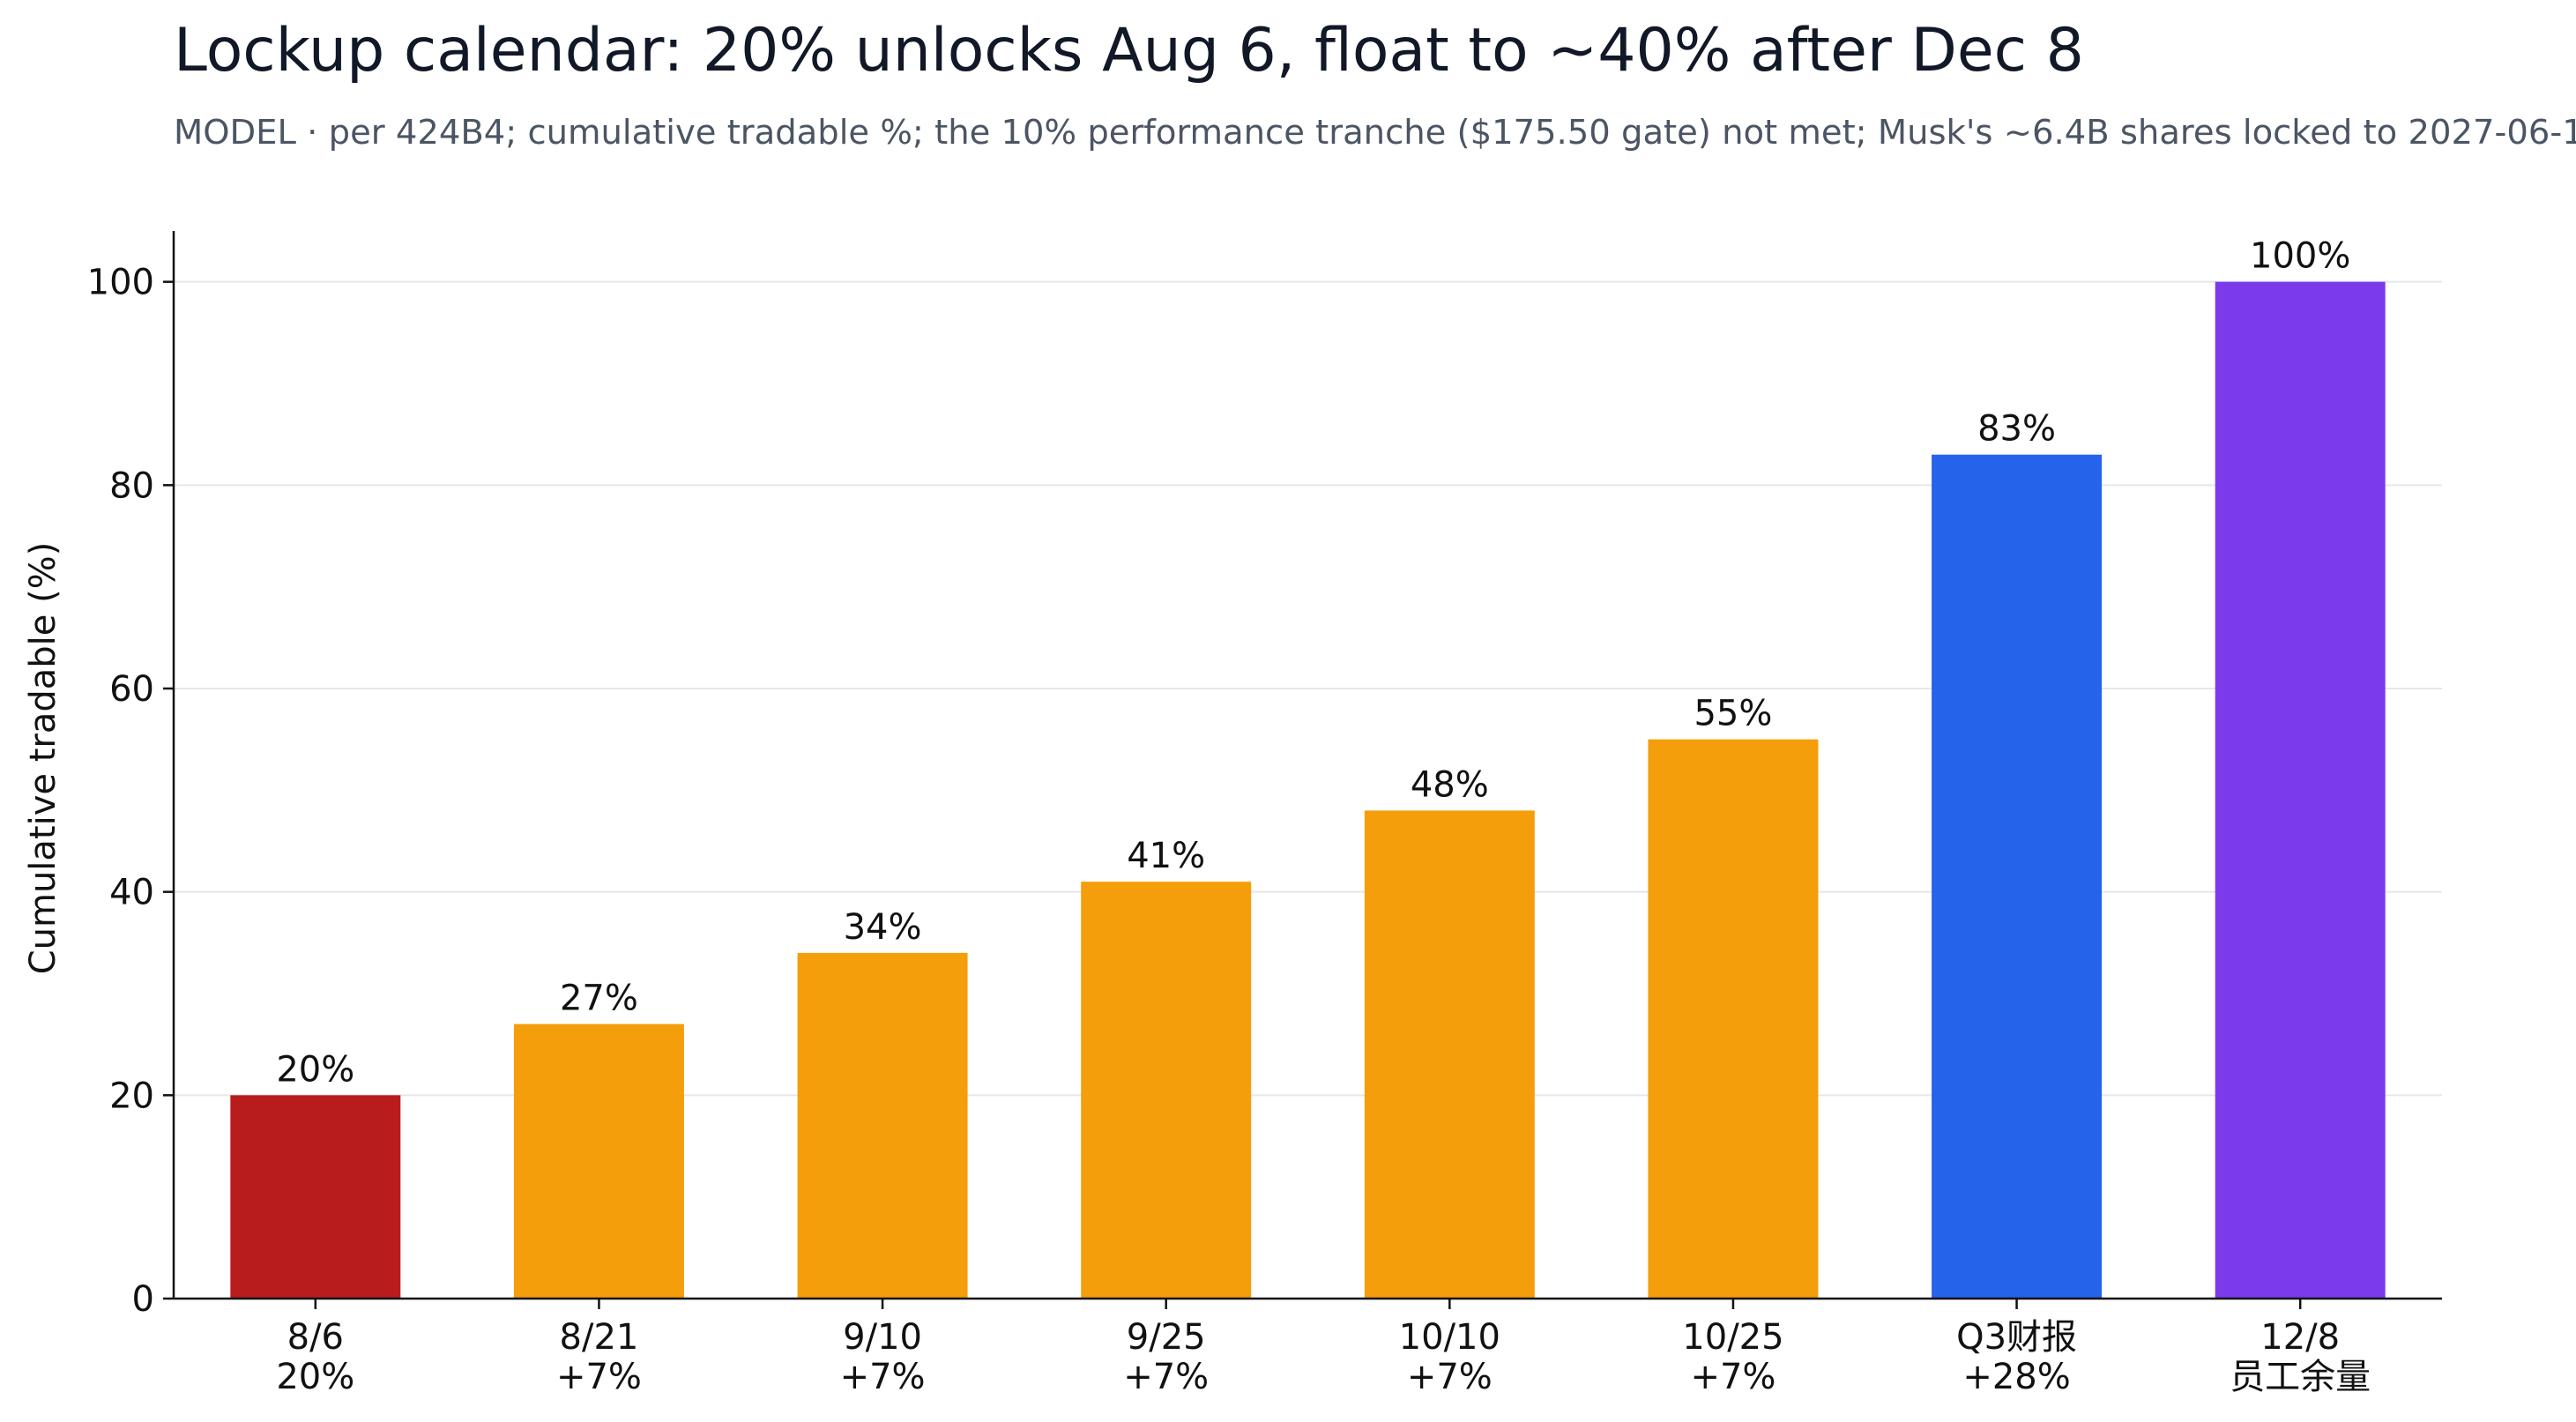 The width and height of the screenshot is (2576, 1422). Describe the element at coordinates (599, 999) in the screenshot. I see `bar-value-label: 27%` at that location.